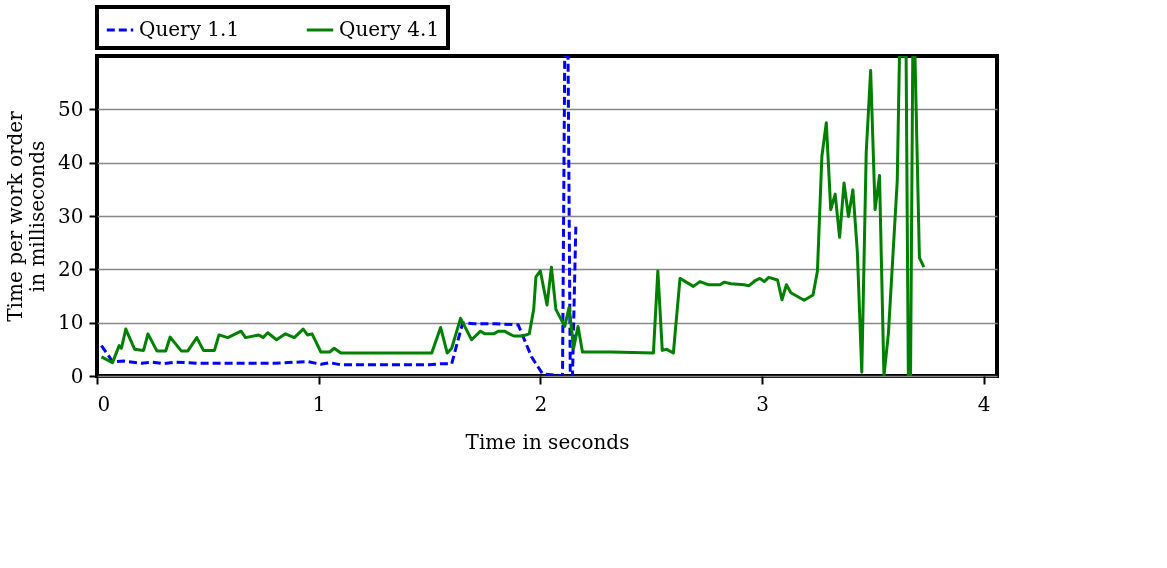 This screenshot has height=568, width=1167. I want to click on y-axis-title: Time per work order in milliseconds, so click(26, 216).